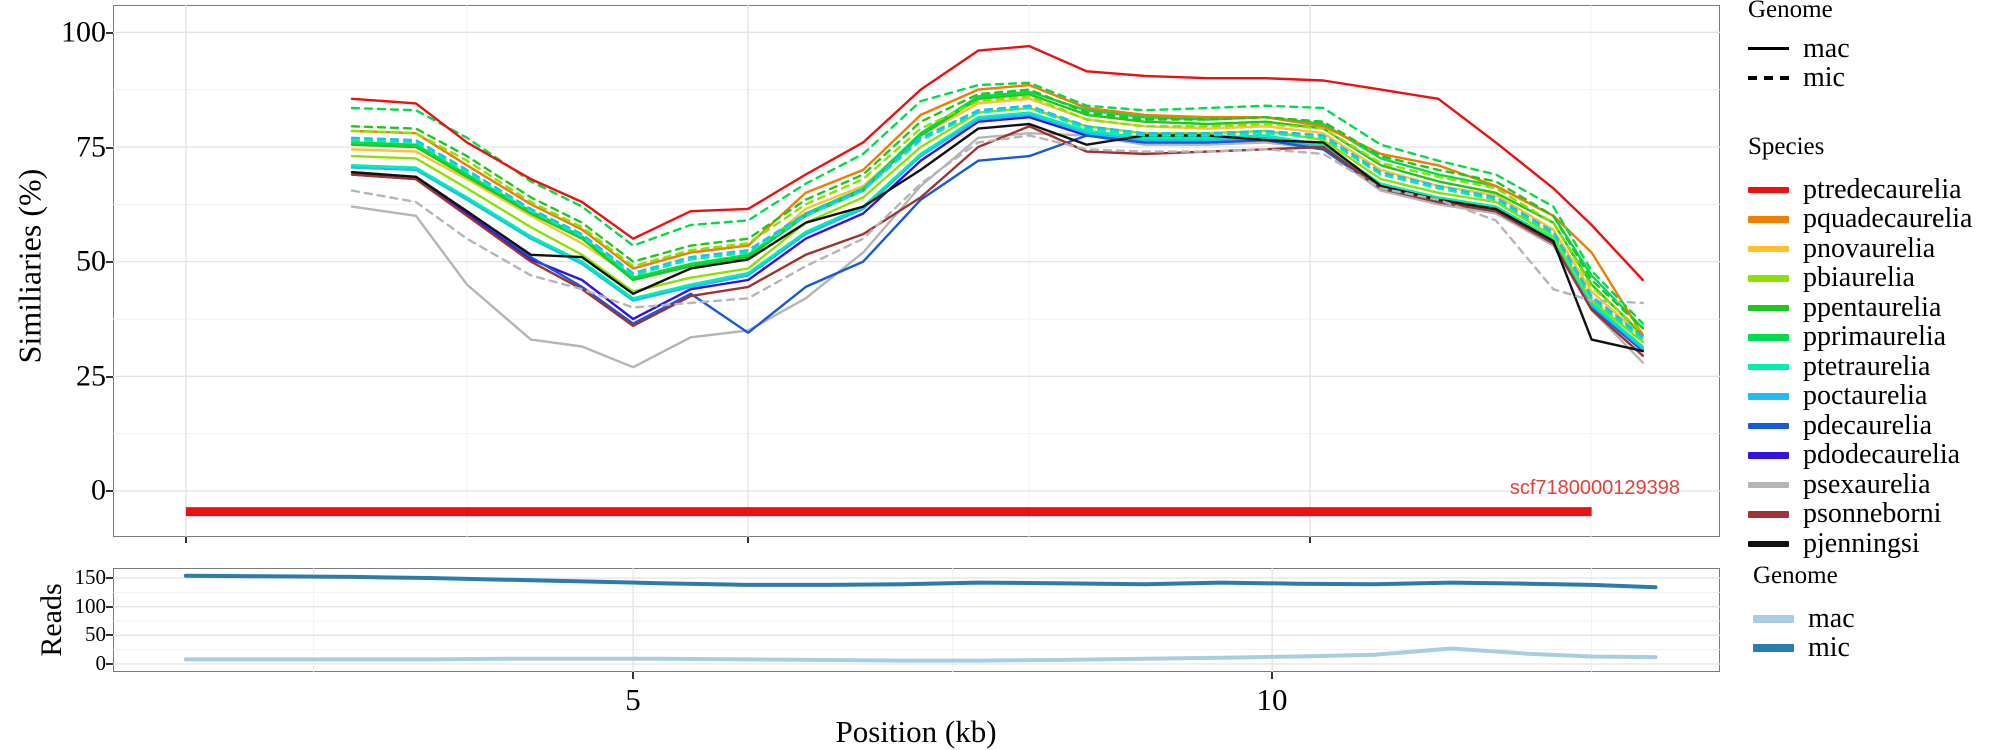 The width and height of the screenshot is (2000, 750). Describe the element at coordinates (1874, 249) in the screenshot. I see `legend-item-species-pnovaurelia: pnovaurelia` at that location.